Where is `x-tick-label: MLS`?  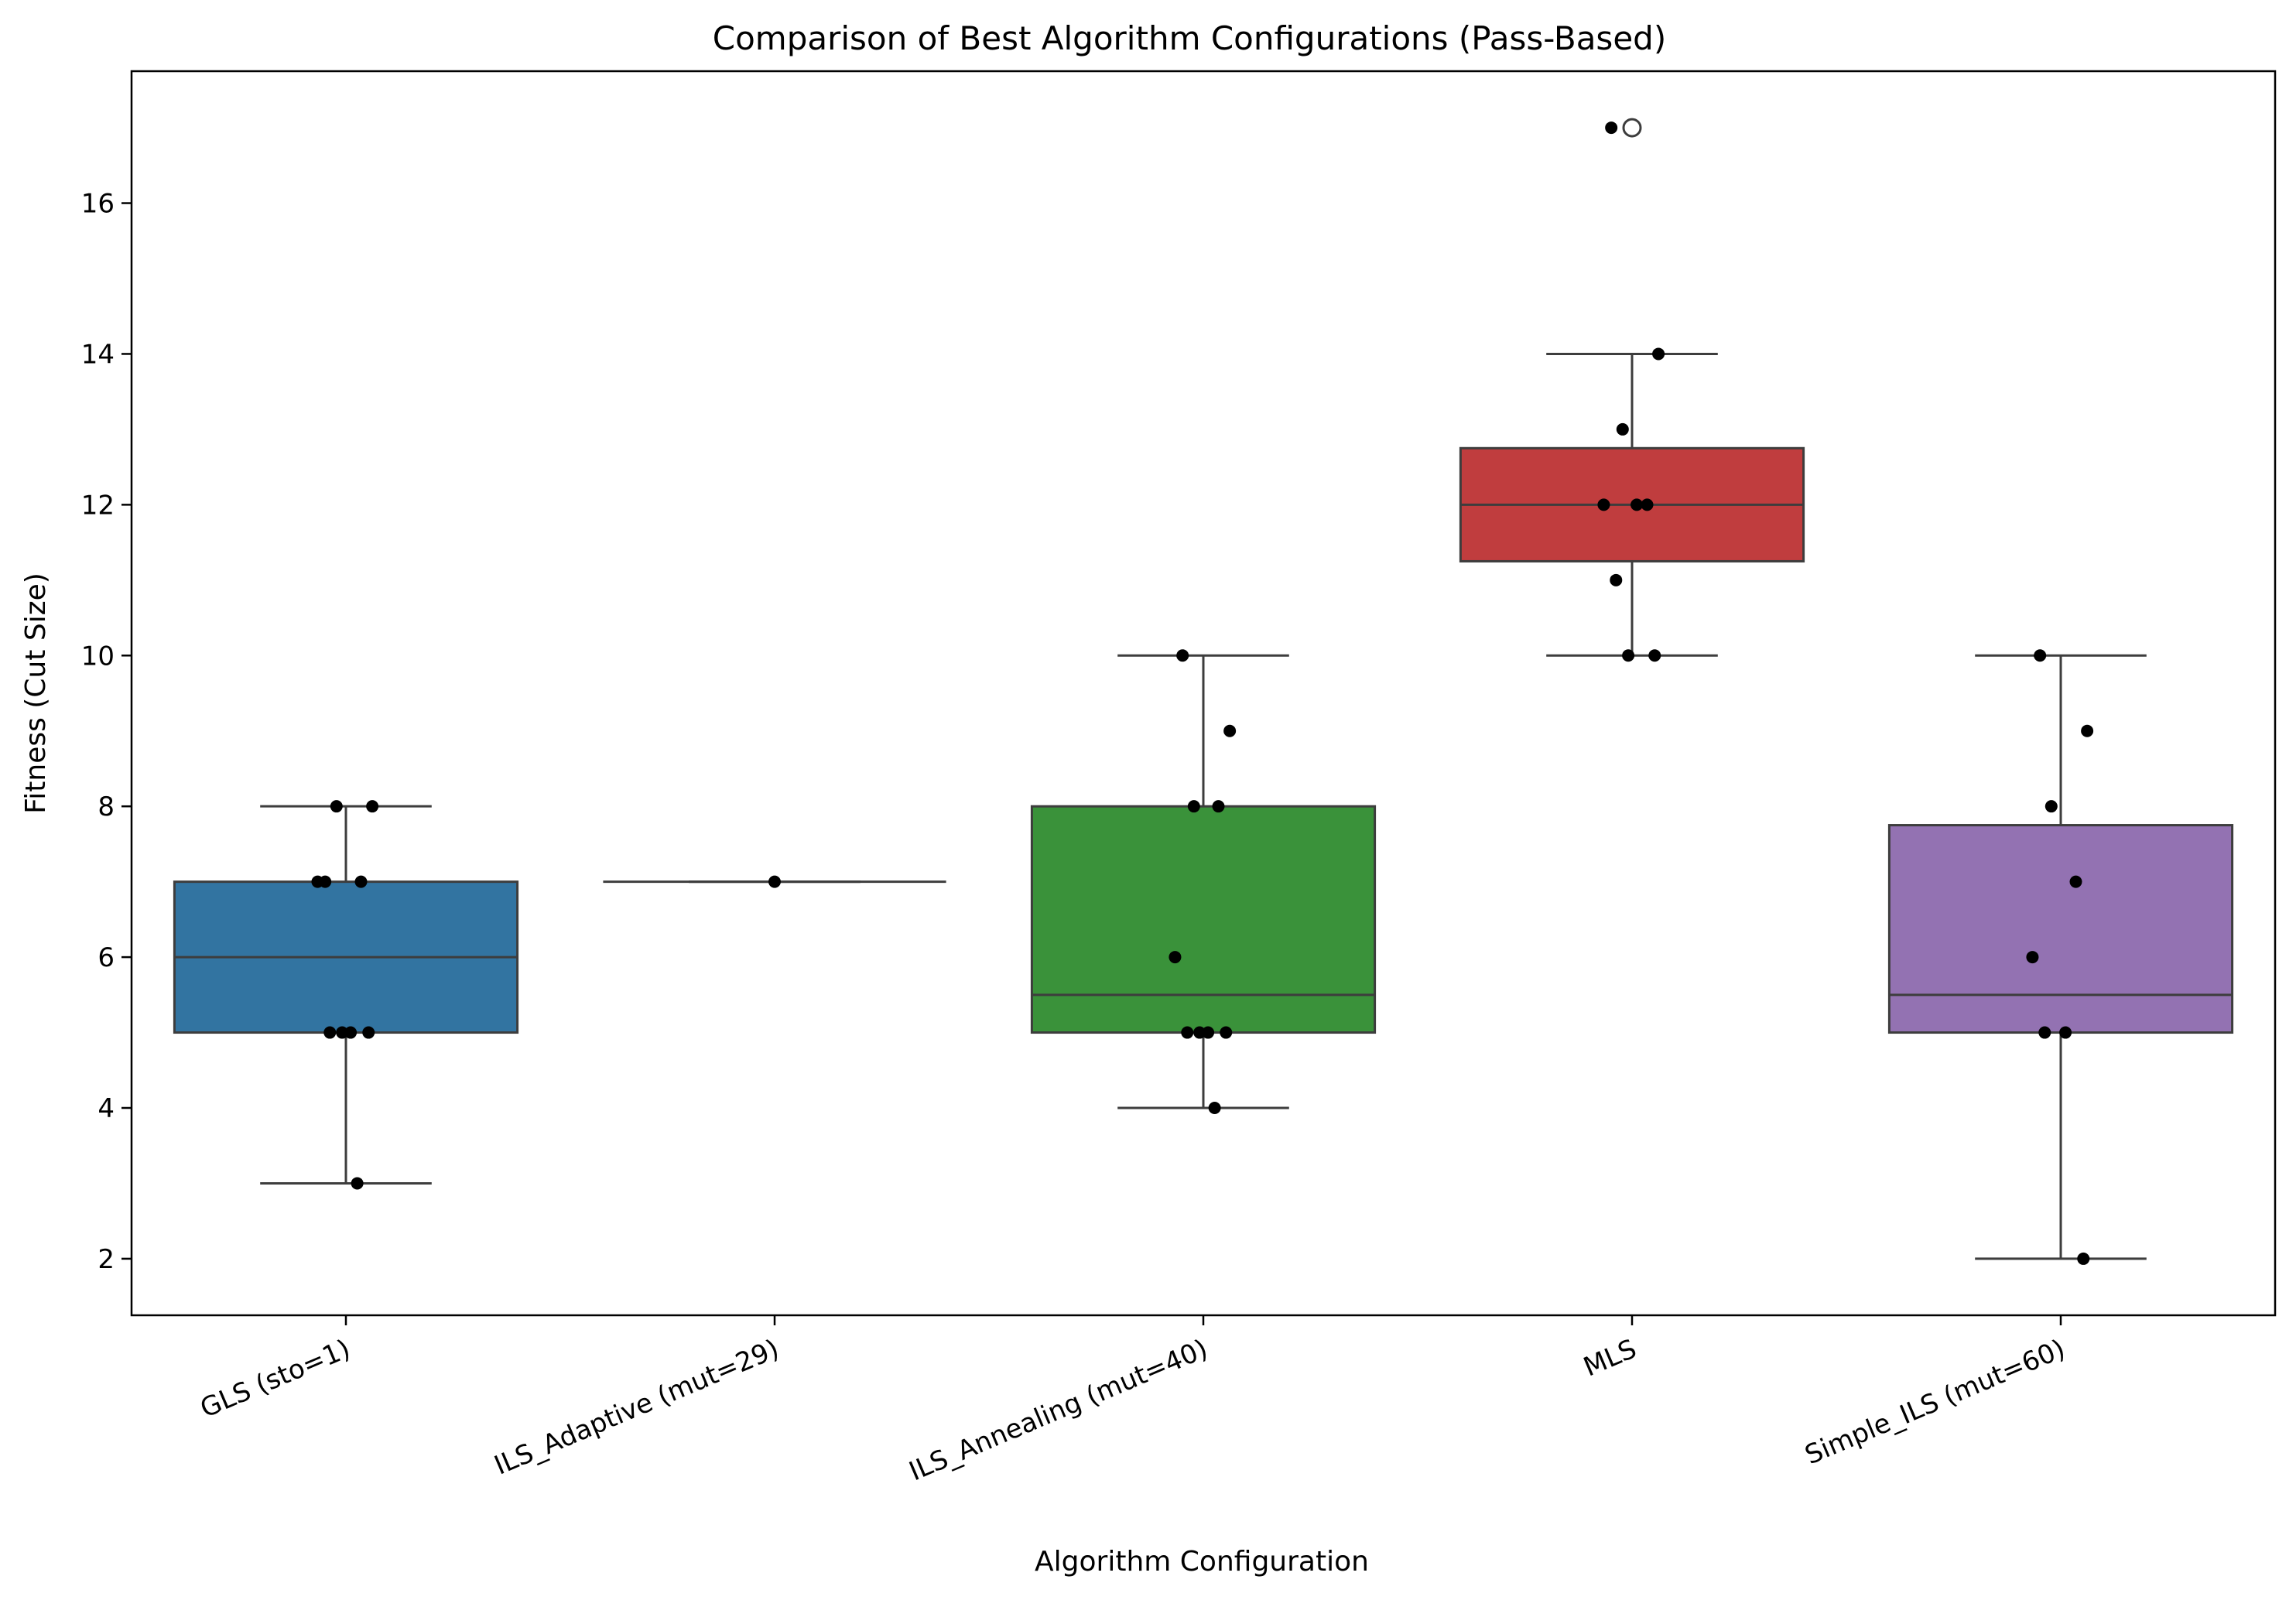 x-tick-label: MLS is located at coordinates (1610, 1358).